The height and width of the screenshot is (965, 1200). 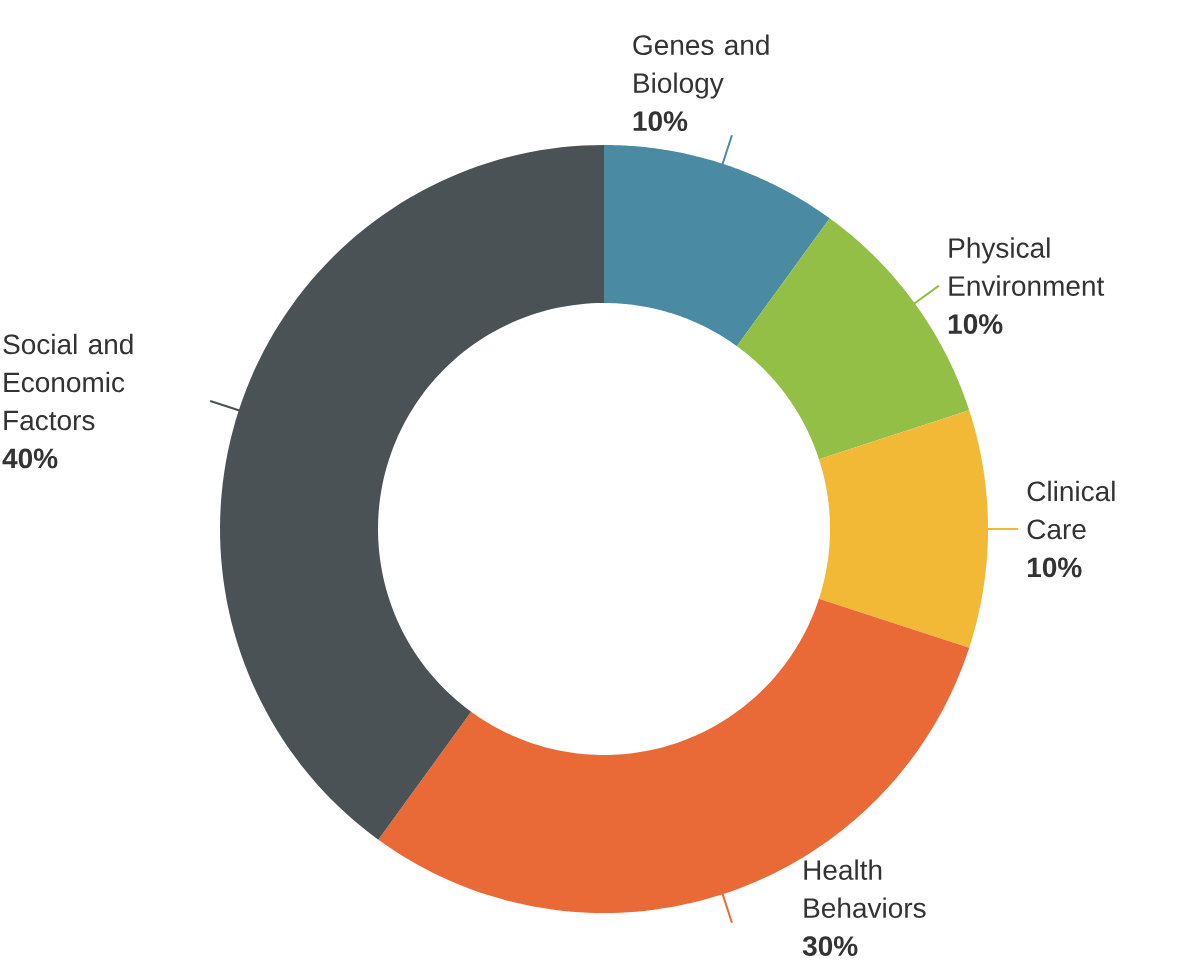 I want to click on slice-label: Health Behaviors, so click(x=865, y=888).